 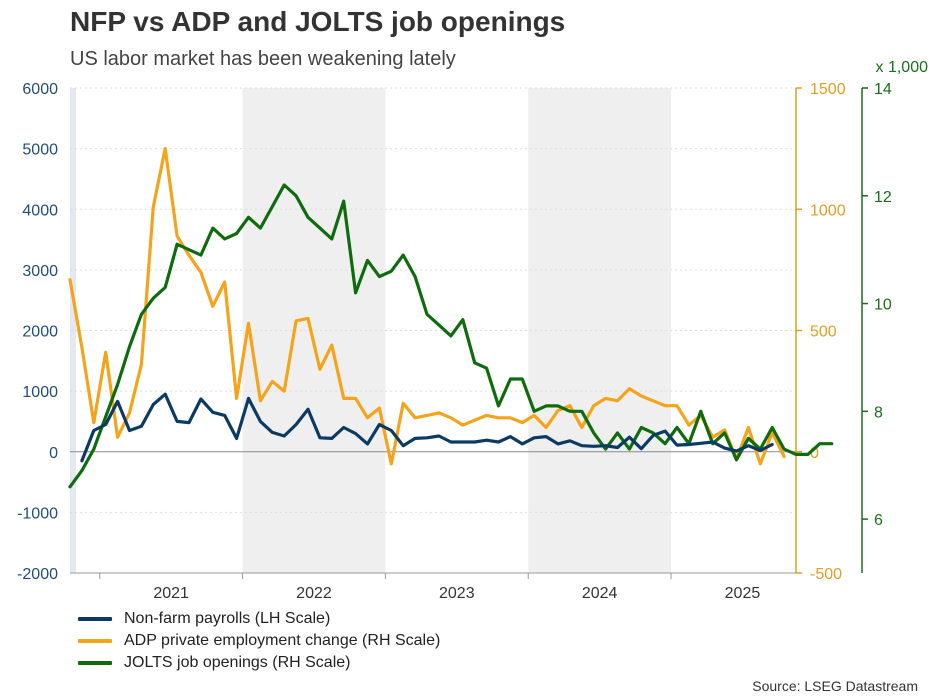 What do you see at coordinates (902, 67) in the screenshot?
I see `rh2-unit-label: x 1,000` at bounding box center [902, 67].